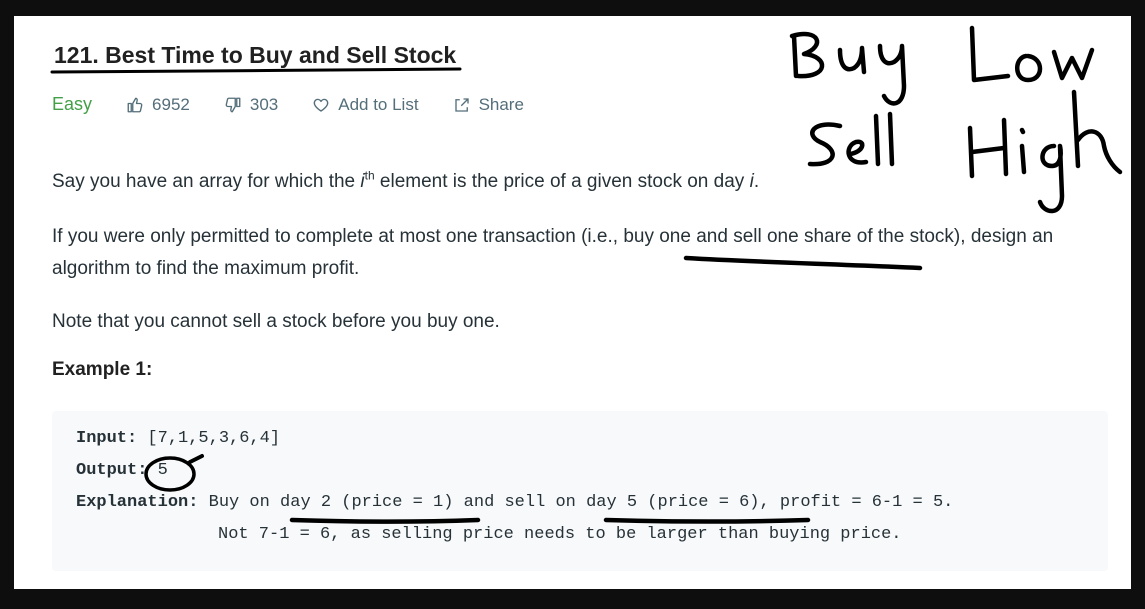 The image size is (1145, 609). I want to click on like-button: 6952, so click(158, 105).